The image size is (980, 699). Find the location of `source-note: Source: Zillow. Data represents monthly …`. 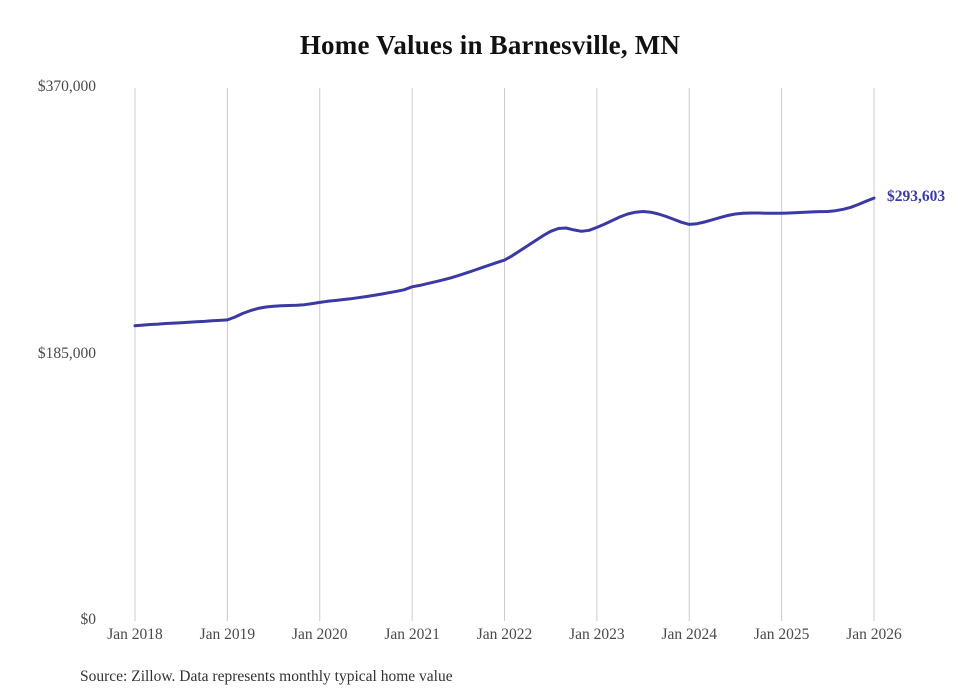

source-note: Source: Zillow. Data represents monthly … is located at coordinates (266, 676).